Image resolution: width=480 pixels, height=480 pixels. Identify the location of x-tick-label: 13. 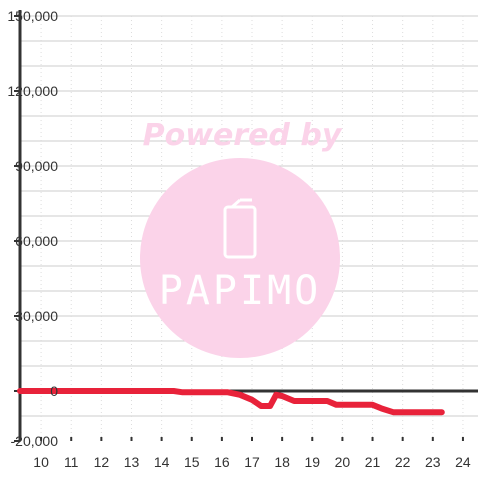
(132, 462).